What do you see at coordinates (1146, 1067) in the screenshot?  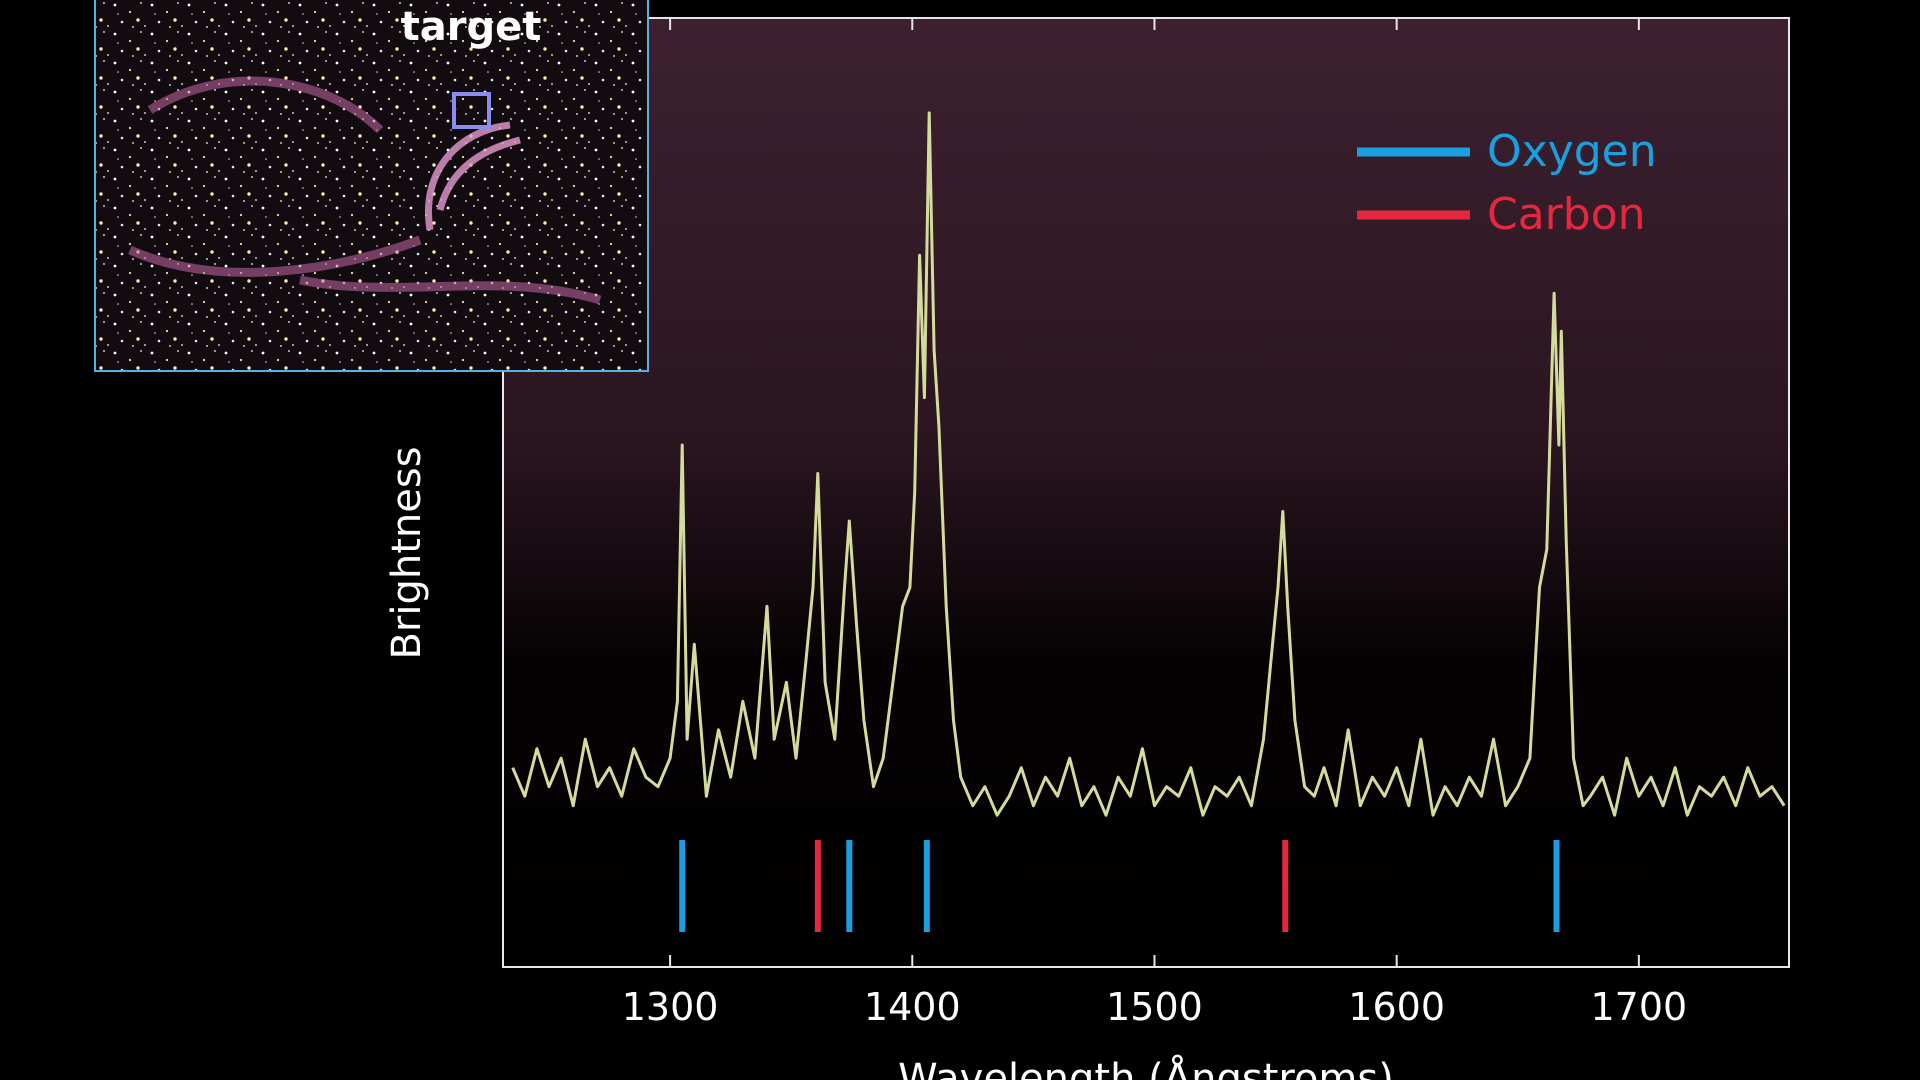 I see `x-axis-label: Wavelength (Ångstroms)` at bounding box center [1146, 1067].